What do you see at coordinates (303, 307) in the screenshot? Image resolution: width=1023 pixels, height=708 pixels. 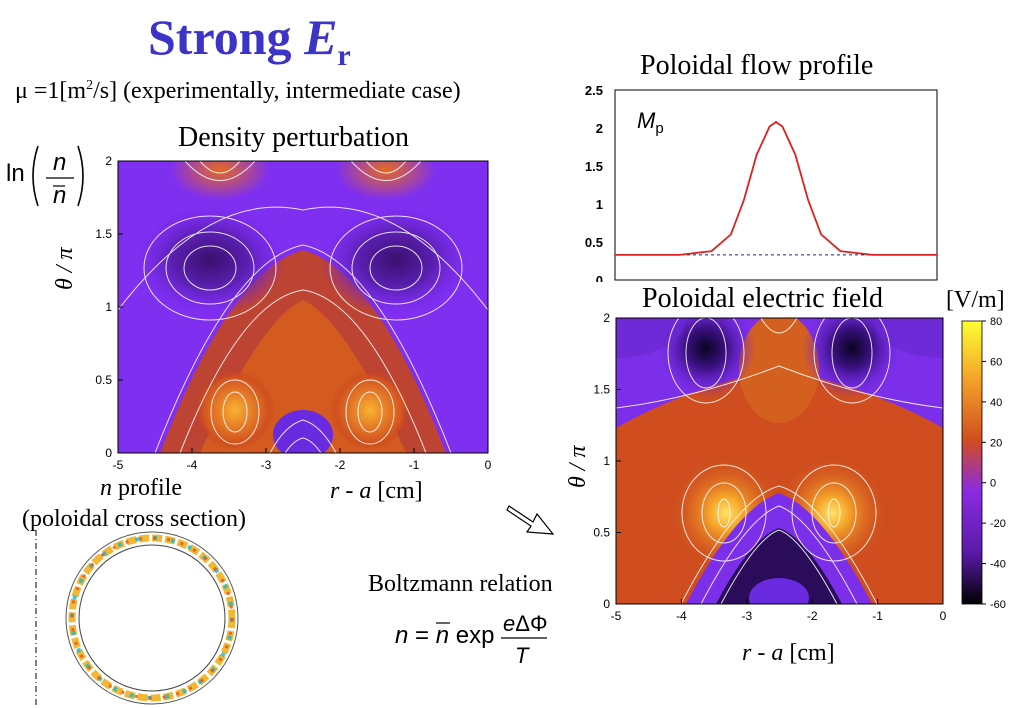 I see `density-field` at bounding box center [303, 307].